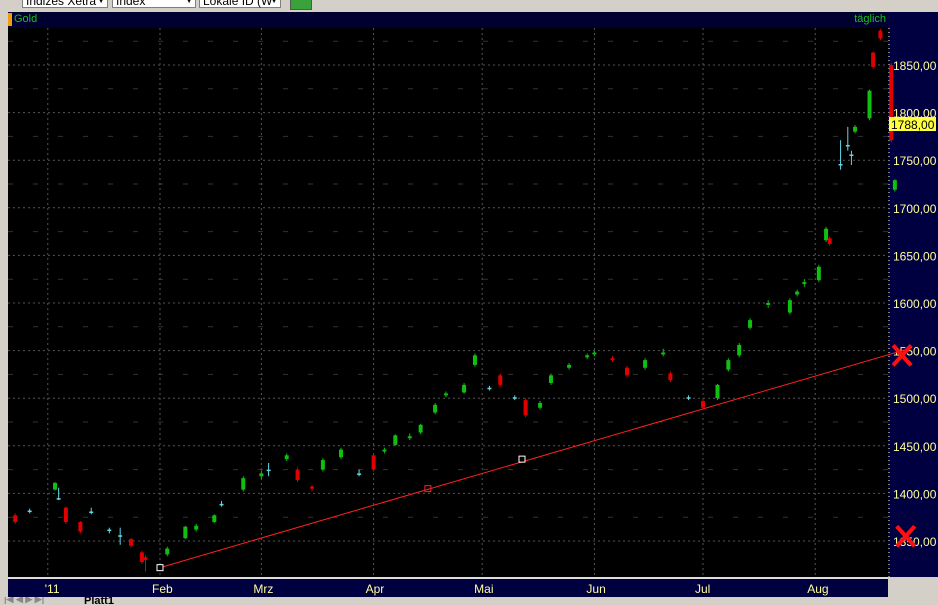 The width and height of the screenshot is (938, 605). I want to click on x-tick-label: '11, so click(52, 589).